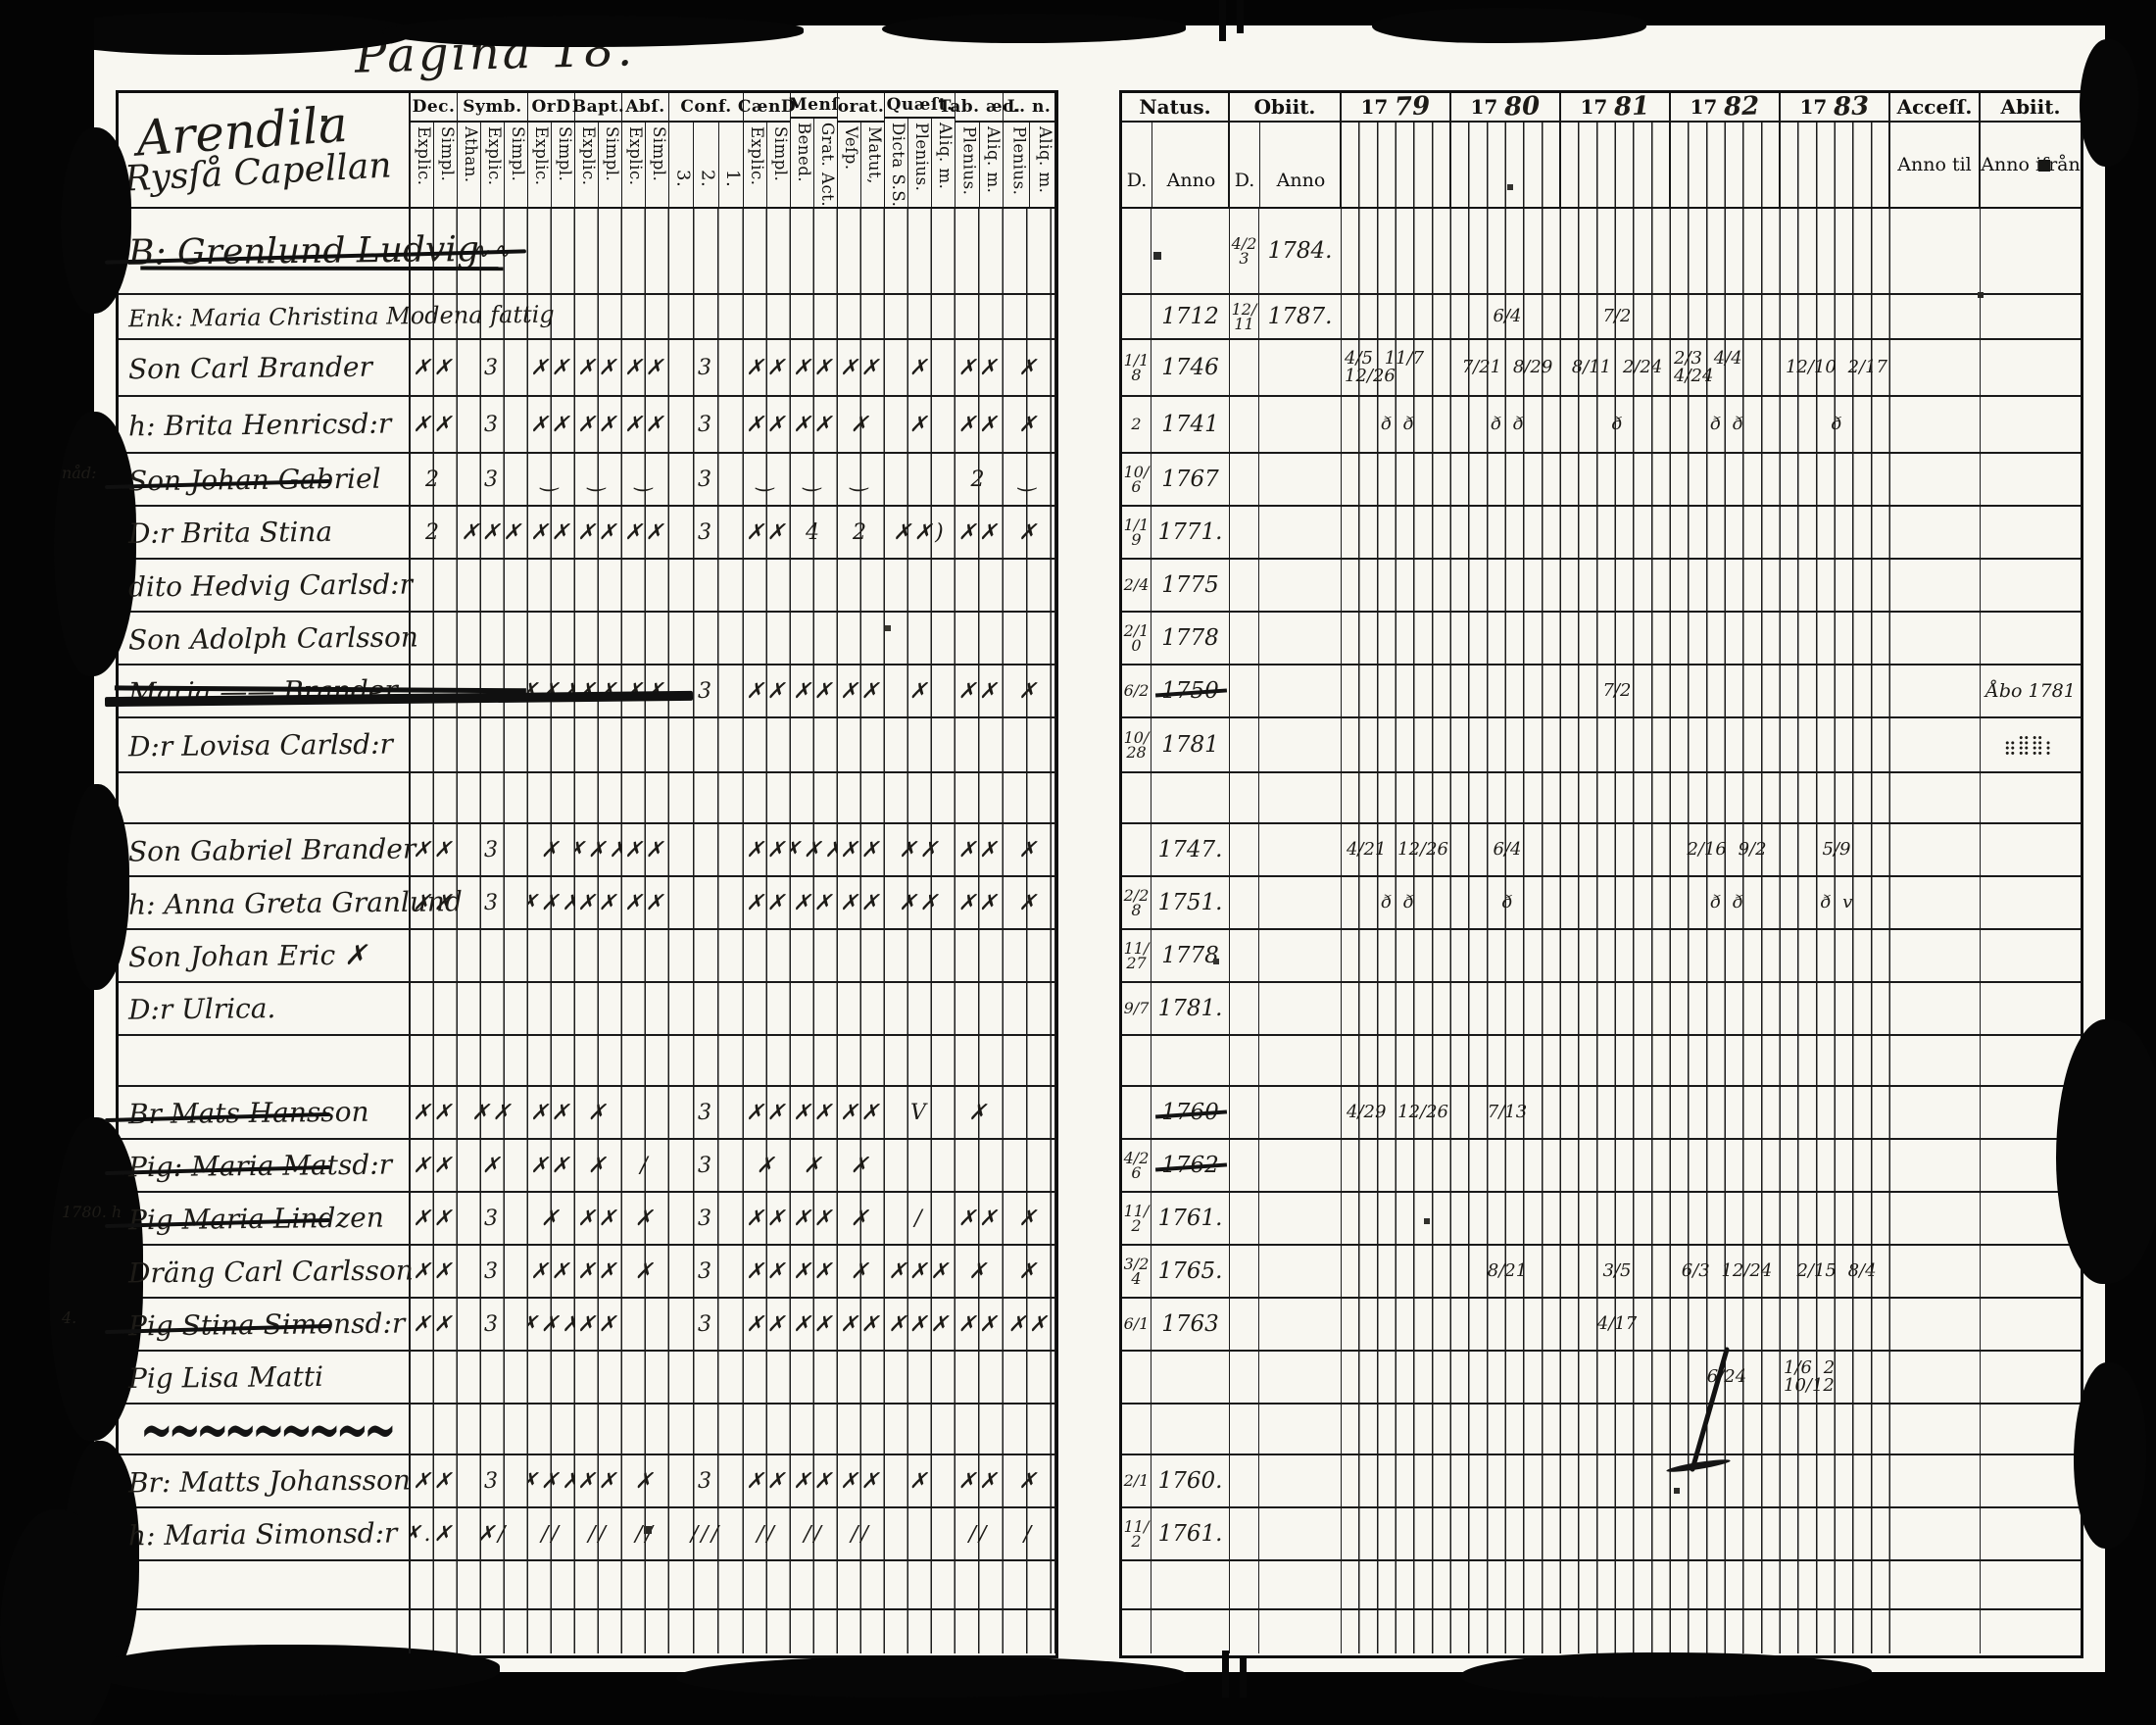  Describe the element at coordinates (225, 1377) in the screenshot. I see `person-name: Pig Lisa Matti` at that location.